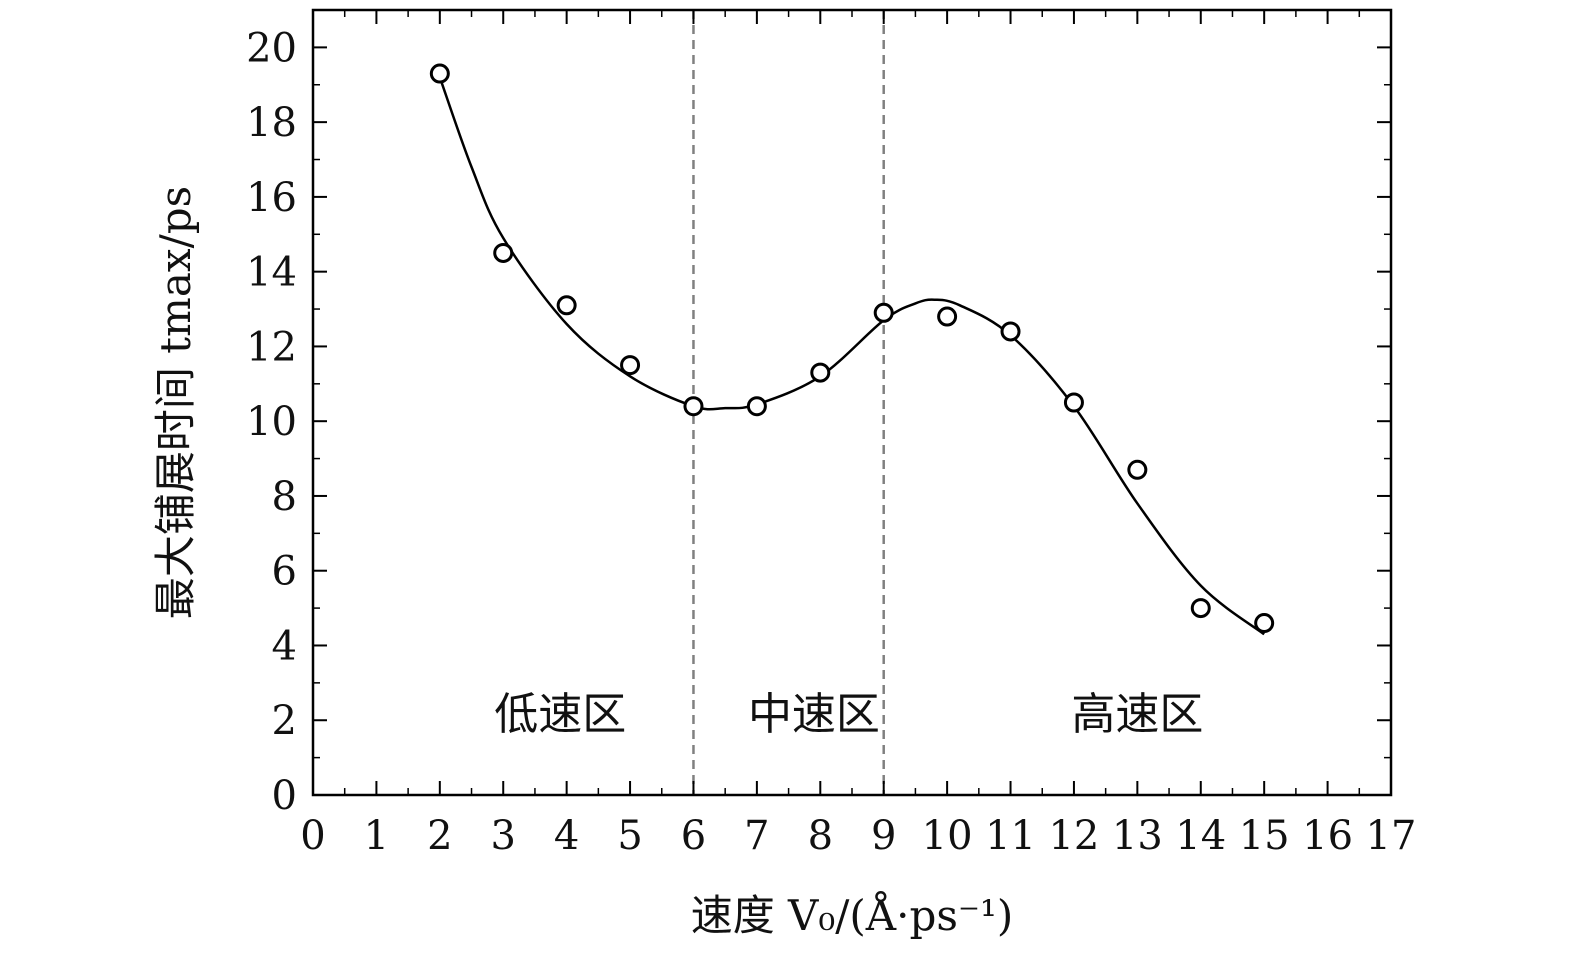 This screenshot has width=1575, height=965. What do you see at coordinates (1137, 714) in the screenshot?
I see `region-label-2: 高速区` at bounding box center [1137, 714].